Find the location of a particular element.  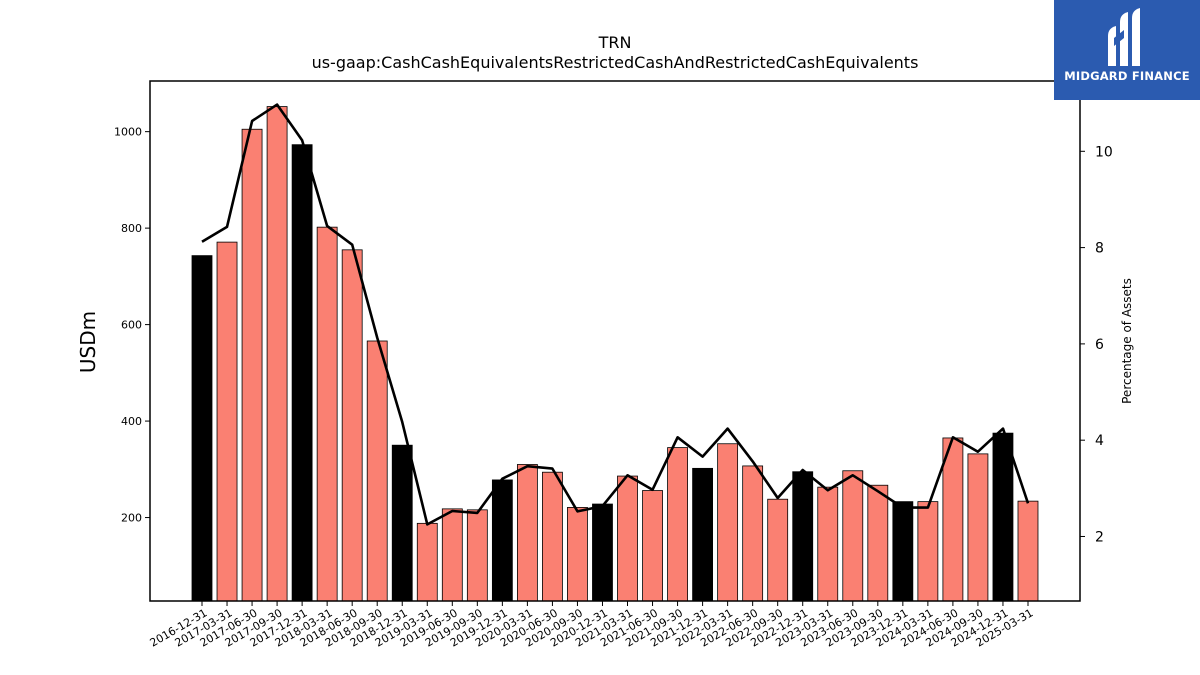

y2-tick-label: 10 is located at coordinates (1104, 152).